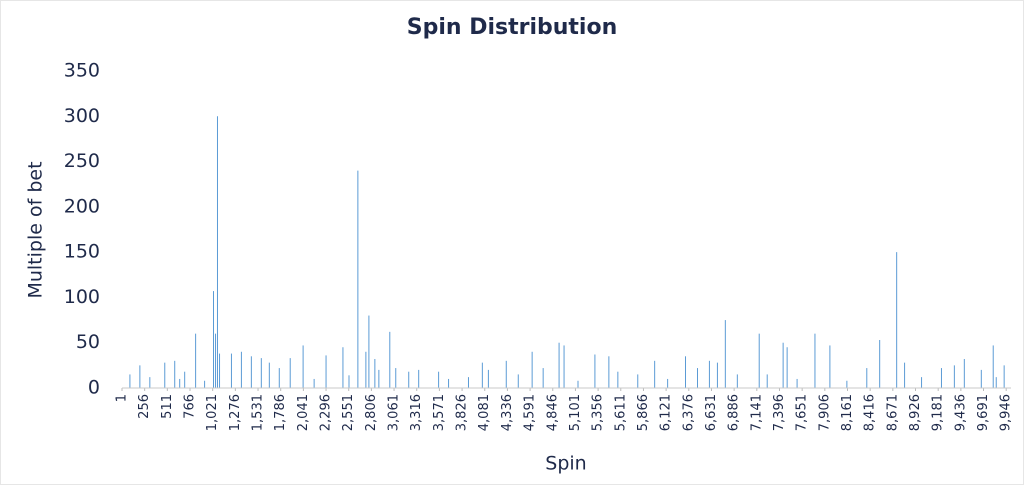 This screenshot has width=1024, height=485. Describe the element at coordinates (94, 388) in the screenshot. I see `y-tick-label: 0` at that location.